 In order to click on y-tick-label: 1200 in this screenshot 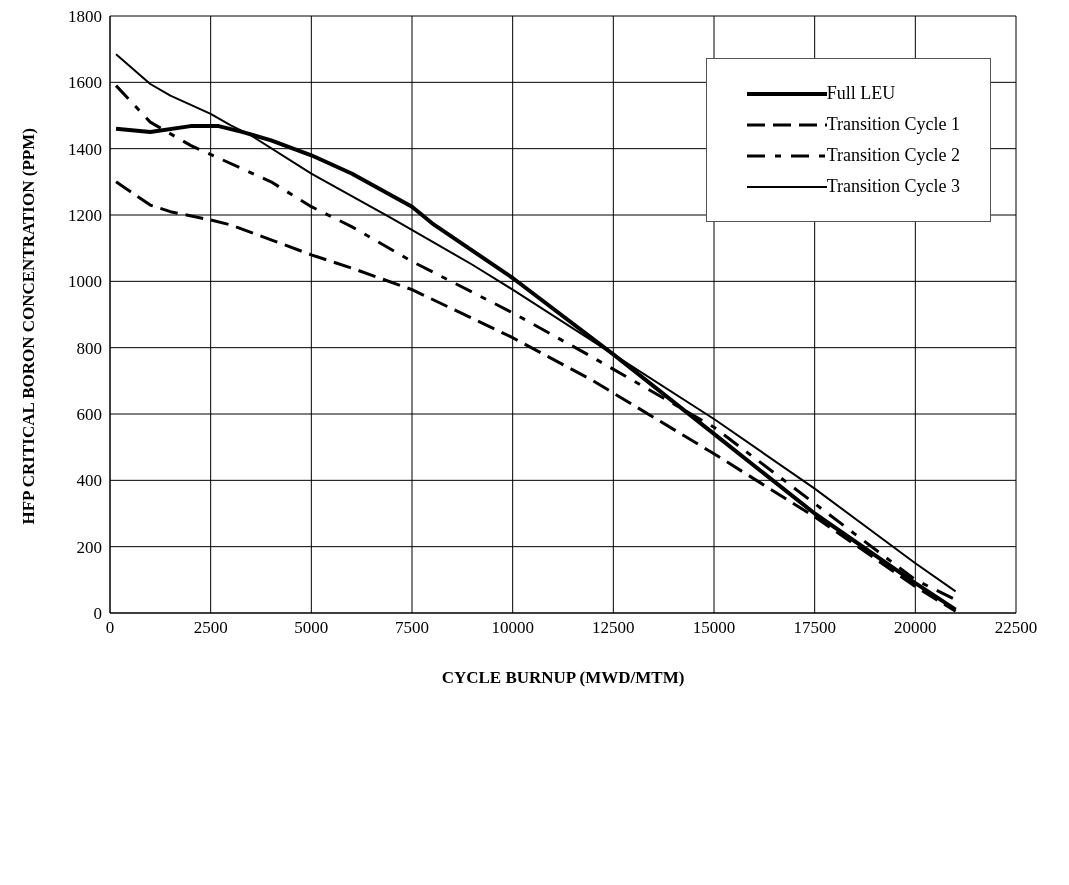, I will do `click(85, 216)`.